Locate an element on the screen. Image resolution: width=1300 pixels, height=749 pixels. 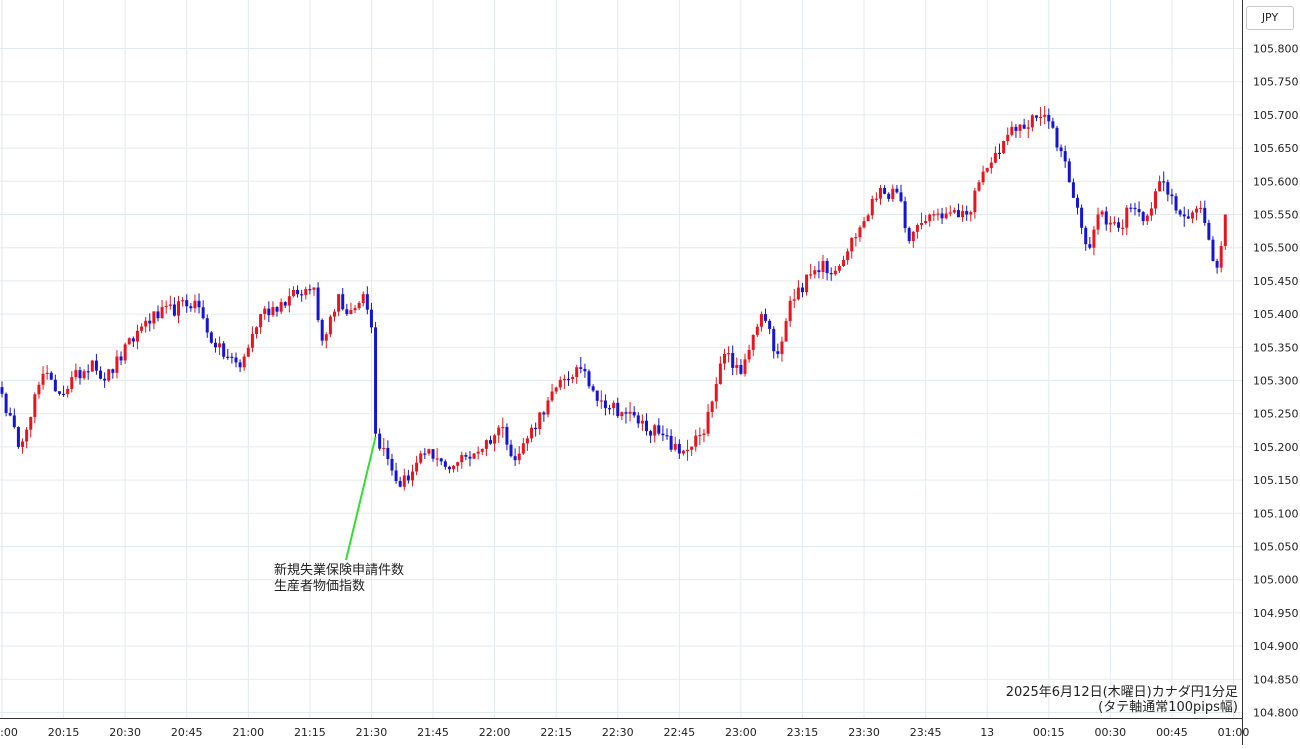
x-tick-label: 00:30 is located at coordinates (1110, 732).